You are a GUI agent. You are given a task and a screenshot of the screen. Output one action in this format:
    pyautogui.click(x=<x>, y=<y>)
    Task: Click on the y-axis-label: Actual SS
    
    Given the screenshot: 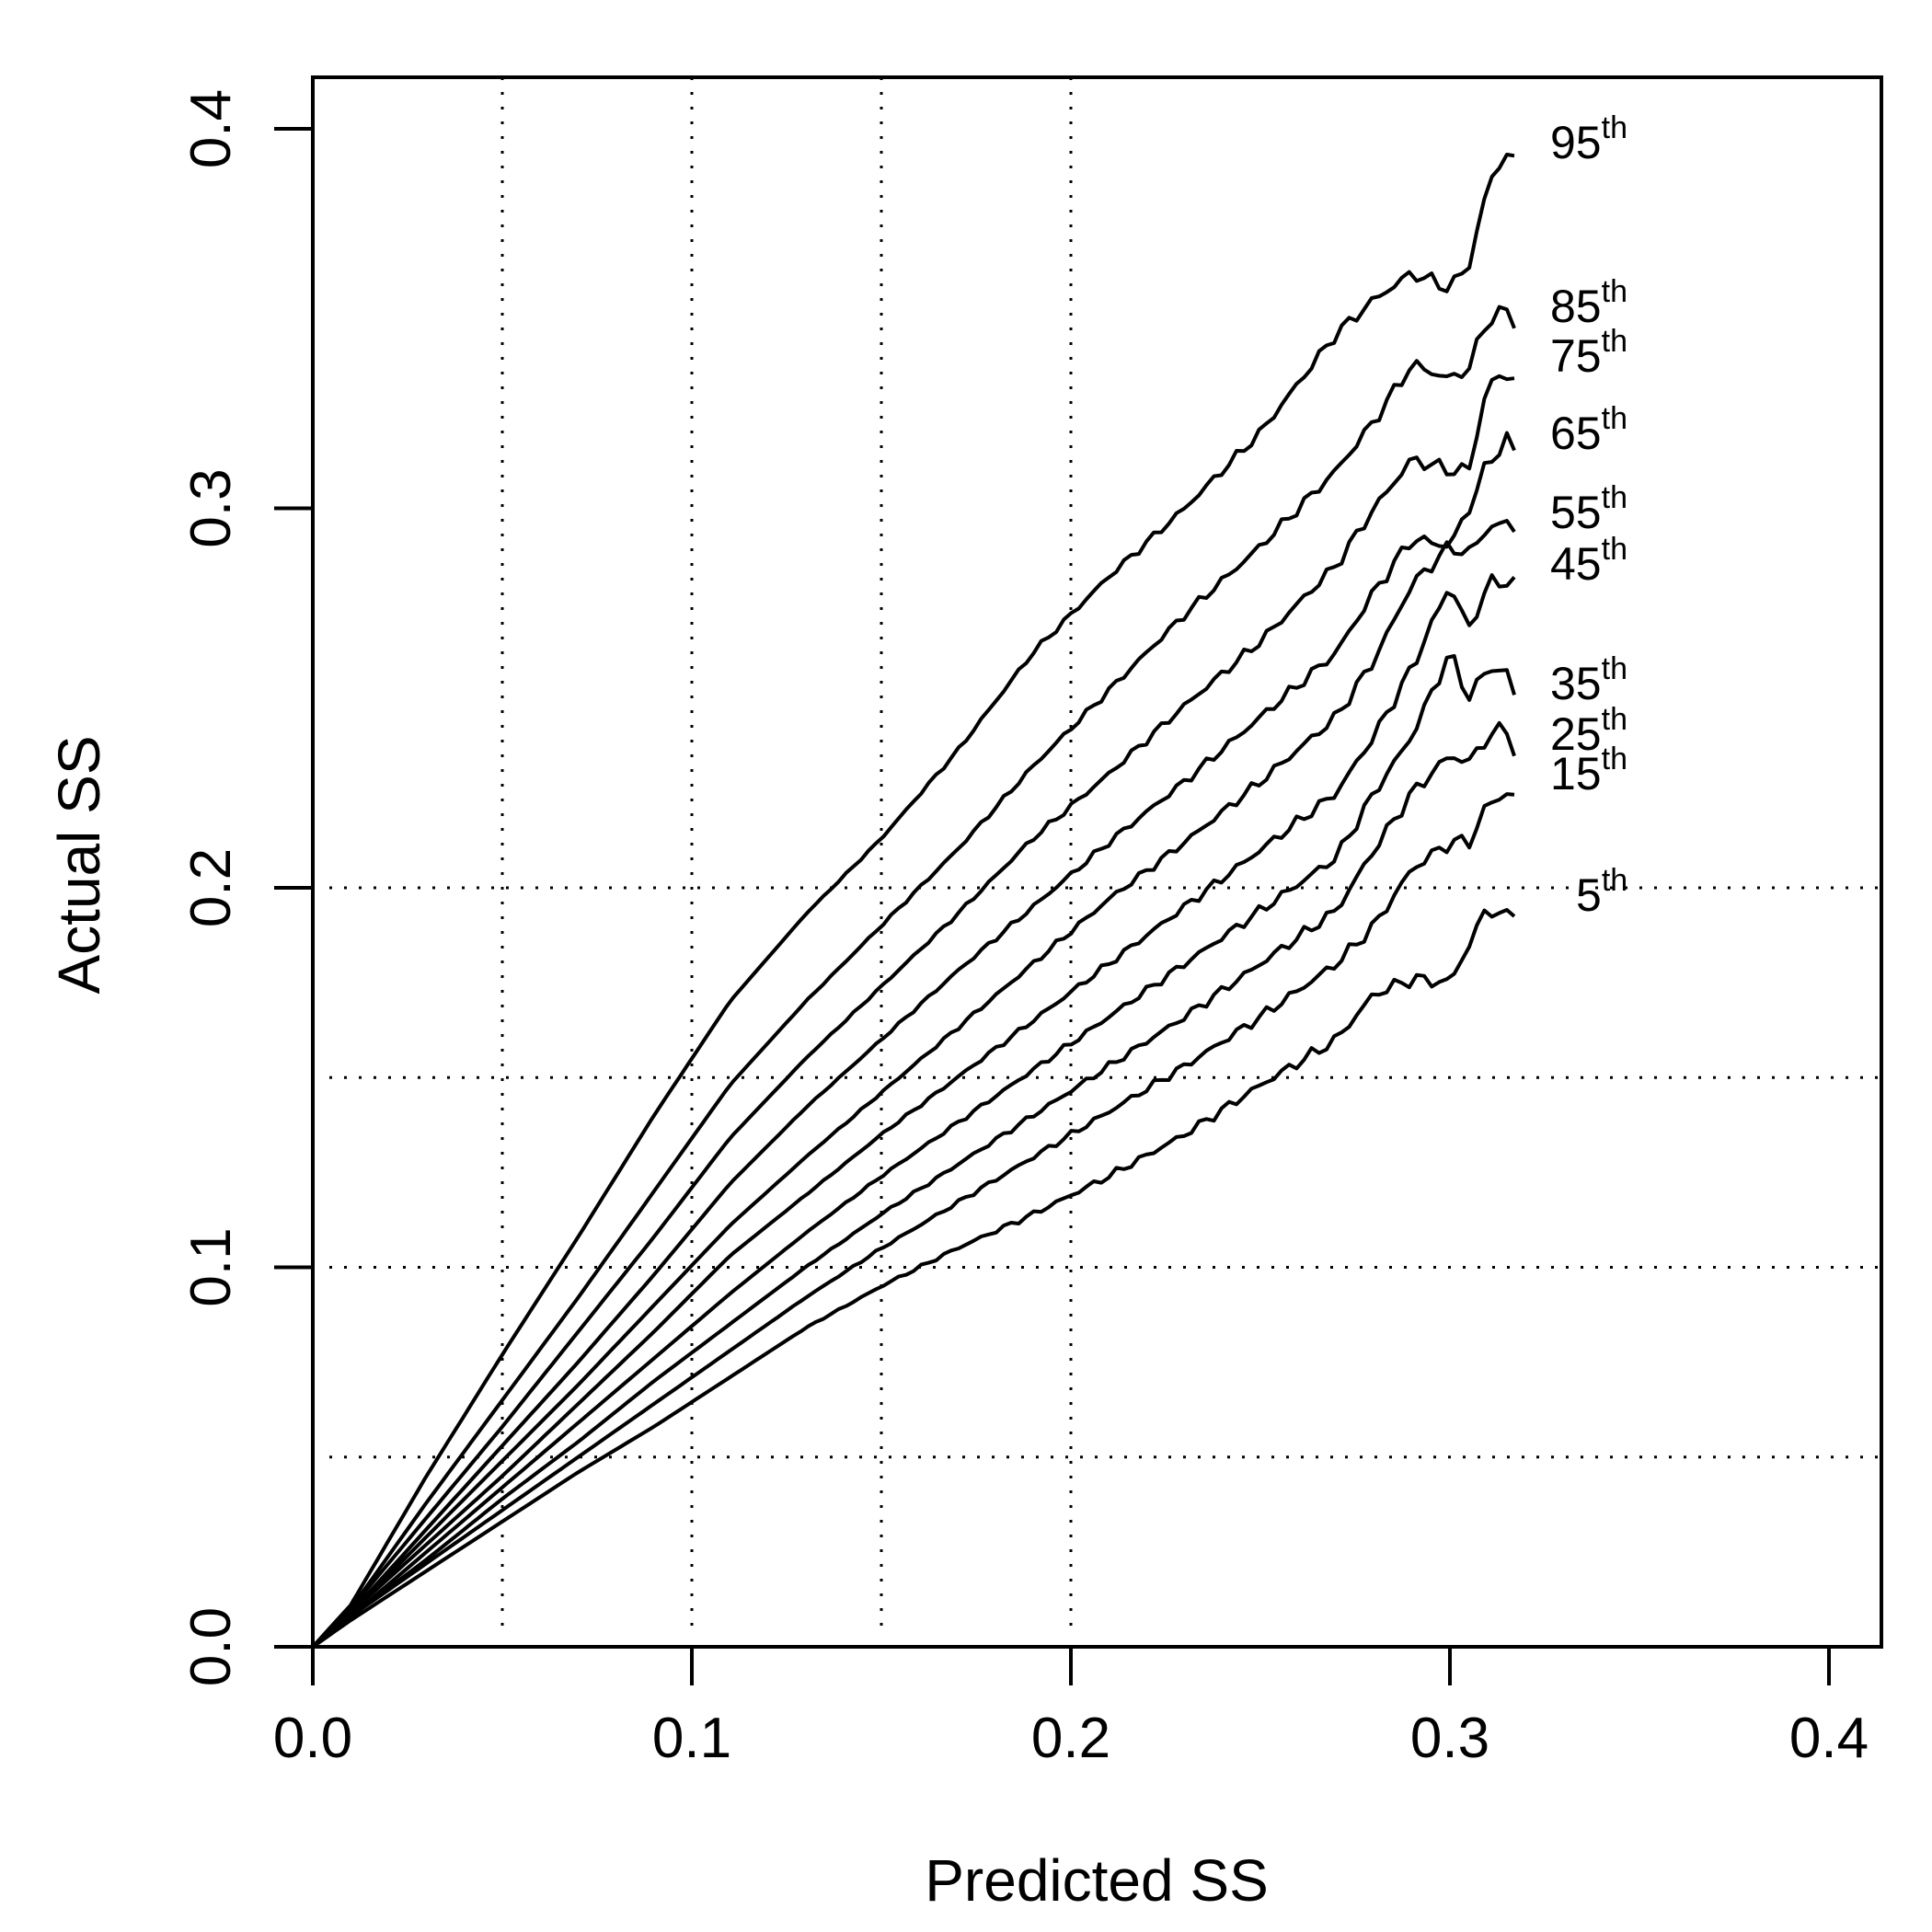 What is the action you would take?
    pyautogui.click(x=79, y=864)
    